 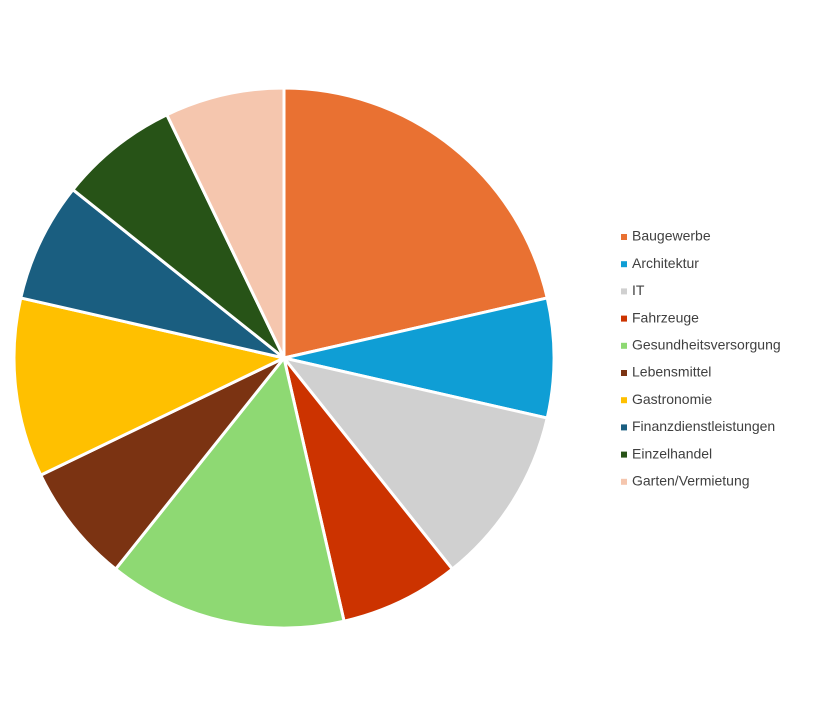 What do you see at coordinates (672, 453) in the screenshot?
I see `legend-label: Einzelhandel` at bounding box center [672, 453].